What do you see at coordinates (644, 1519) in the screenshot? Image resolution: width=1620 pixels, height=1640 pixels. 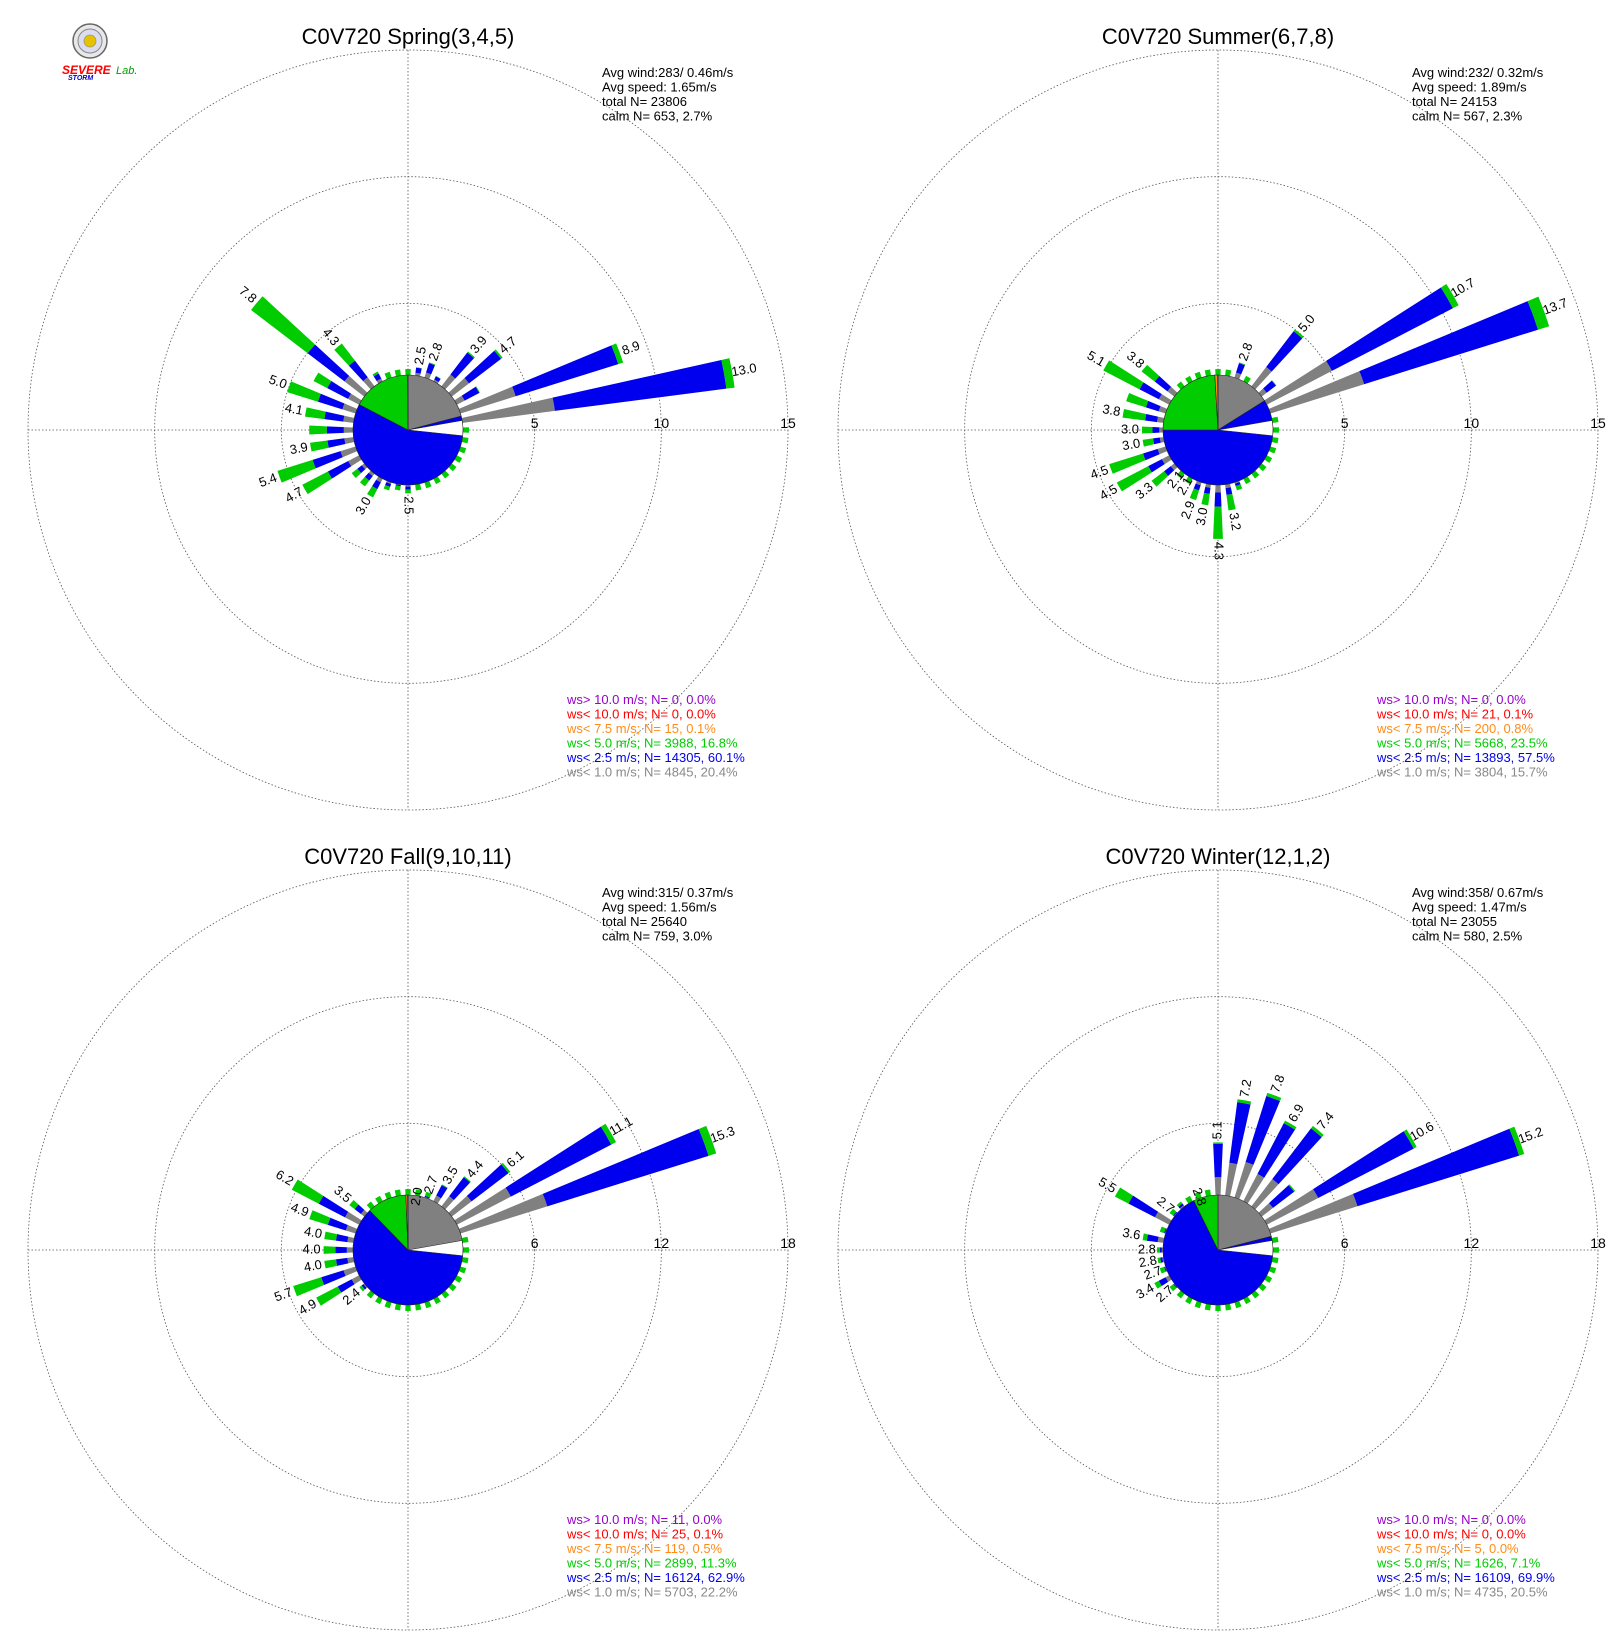 I see `legend-entry: ws> 10.0 m/s; N= 11, 0.0%` at bounding box center [644, 1519].